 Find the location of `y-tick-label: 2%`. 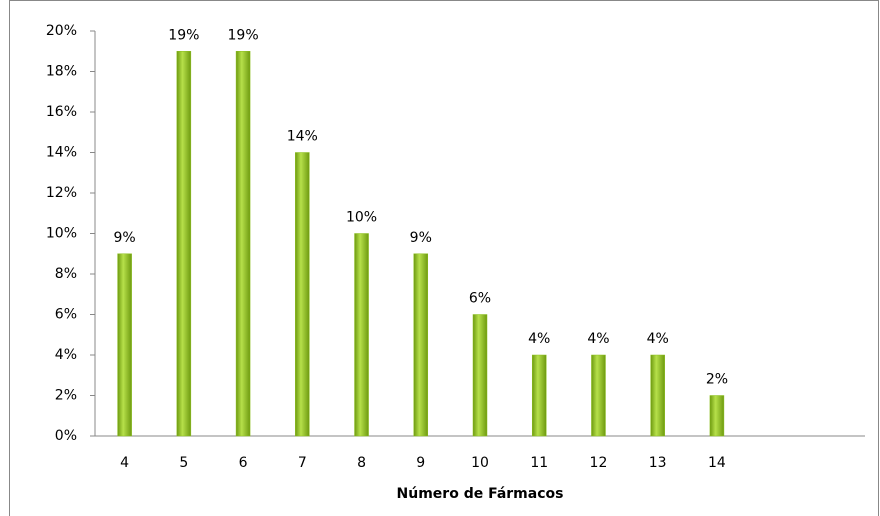

y-tick-label: 2% is located at coordinates (66, 396).